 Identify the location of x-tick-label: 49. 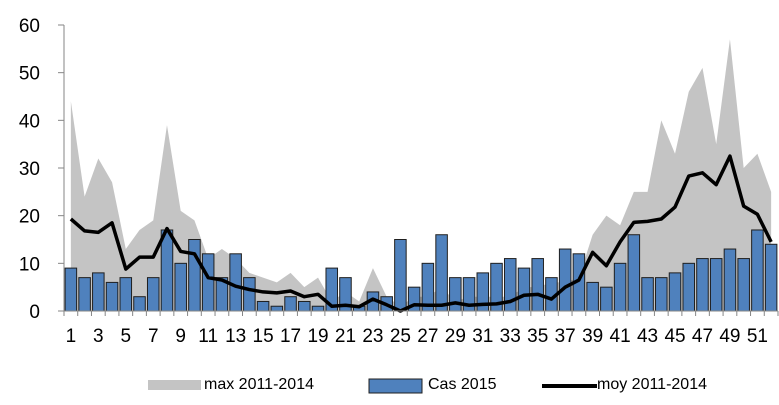
(729, 336).